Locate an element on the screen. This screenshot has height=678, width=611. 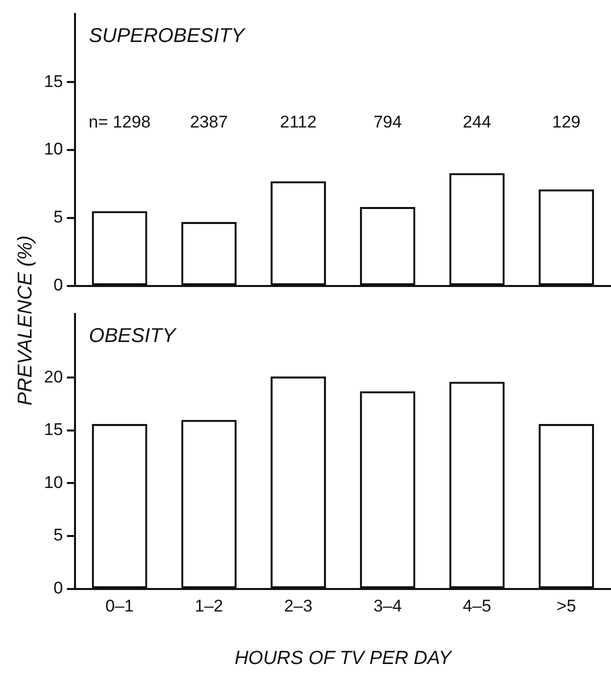
x-axis-title: HOURS OF TV PER DAY is located at coordinates (343, 658).